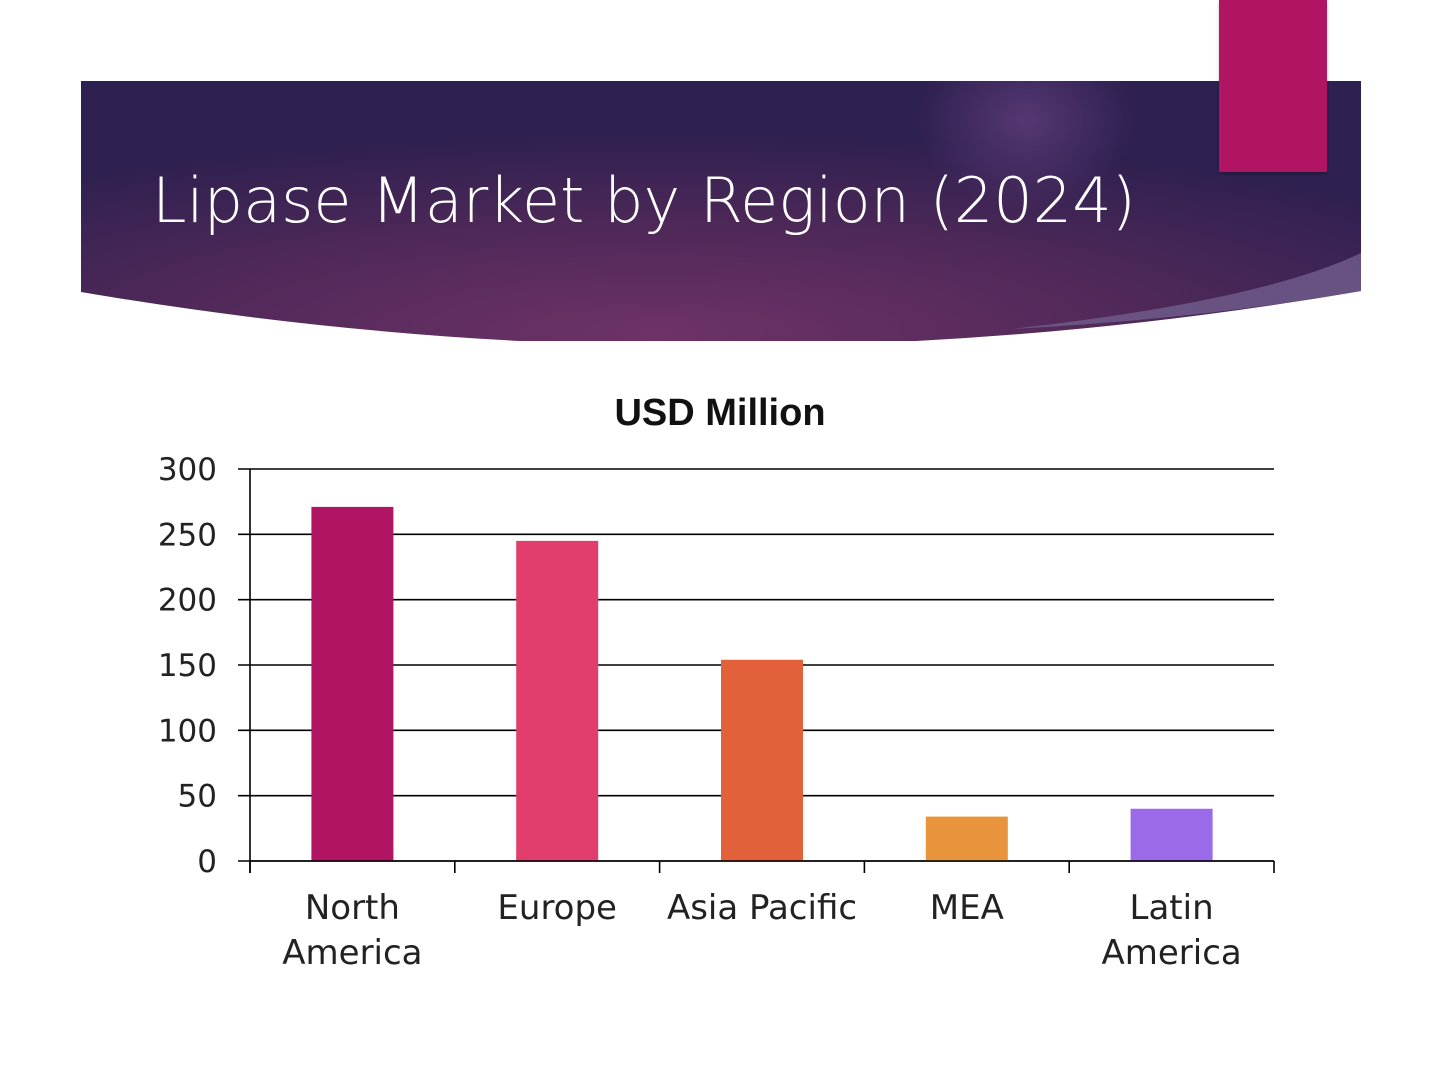  I want to click on chart-title: USD Million, so click(719, 413).